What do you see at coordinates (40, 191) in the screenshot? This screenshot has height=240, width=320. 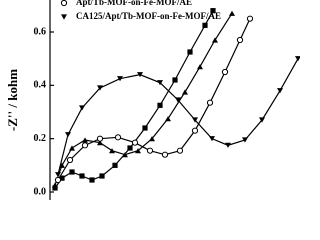 I see `y-tick-label: 0.0` at bounding box center [40, 191].